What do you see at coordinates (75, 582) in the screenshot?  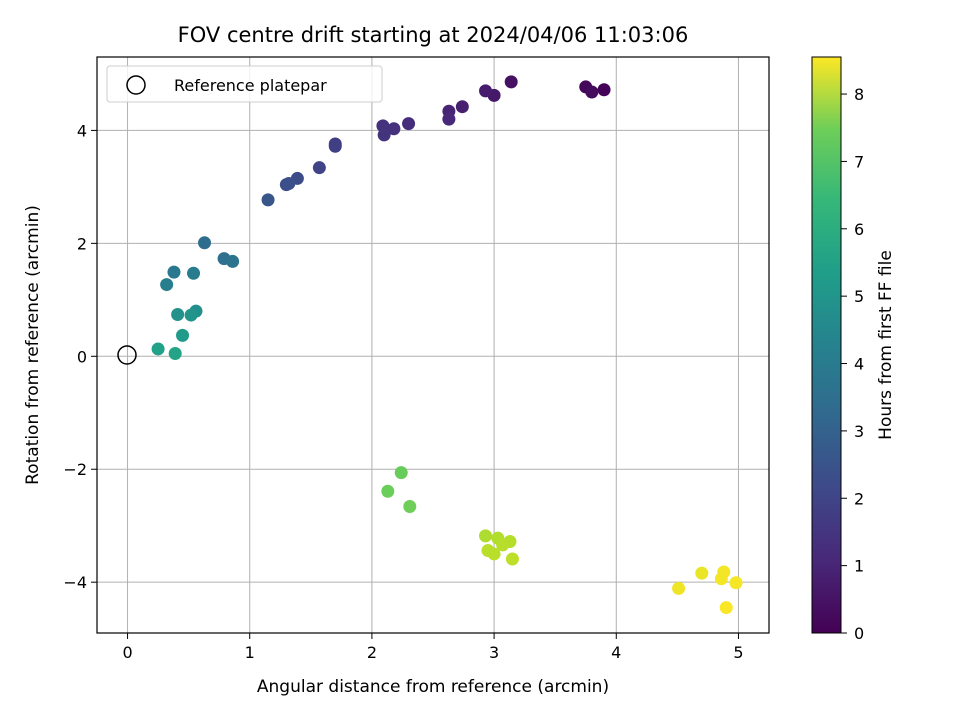 I see `y-tick-label: −4` at bounding box center [75, 582].